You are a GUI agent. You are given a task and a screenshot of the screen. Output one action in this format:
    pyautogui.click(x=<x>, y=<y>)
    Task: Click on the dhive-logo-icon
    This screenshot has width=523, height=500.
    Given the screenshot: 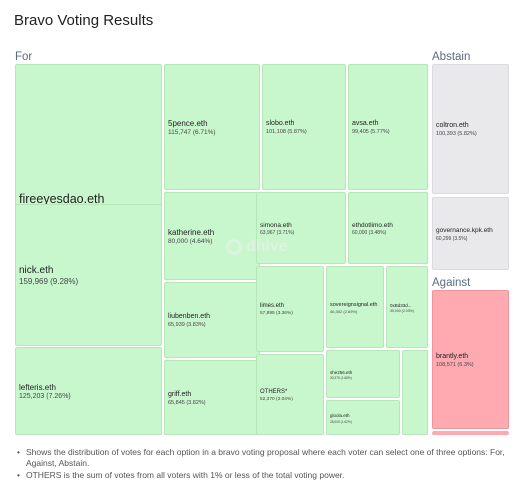 What is the action you would take?
    pyautogui.click(x=234, y=247)
    